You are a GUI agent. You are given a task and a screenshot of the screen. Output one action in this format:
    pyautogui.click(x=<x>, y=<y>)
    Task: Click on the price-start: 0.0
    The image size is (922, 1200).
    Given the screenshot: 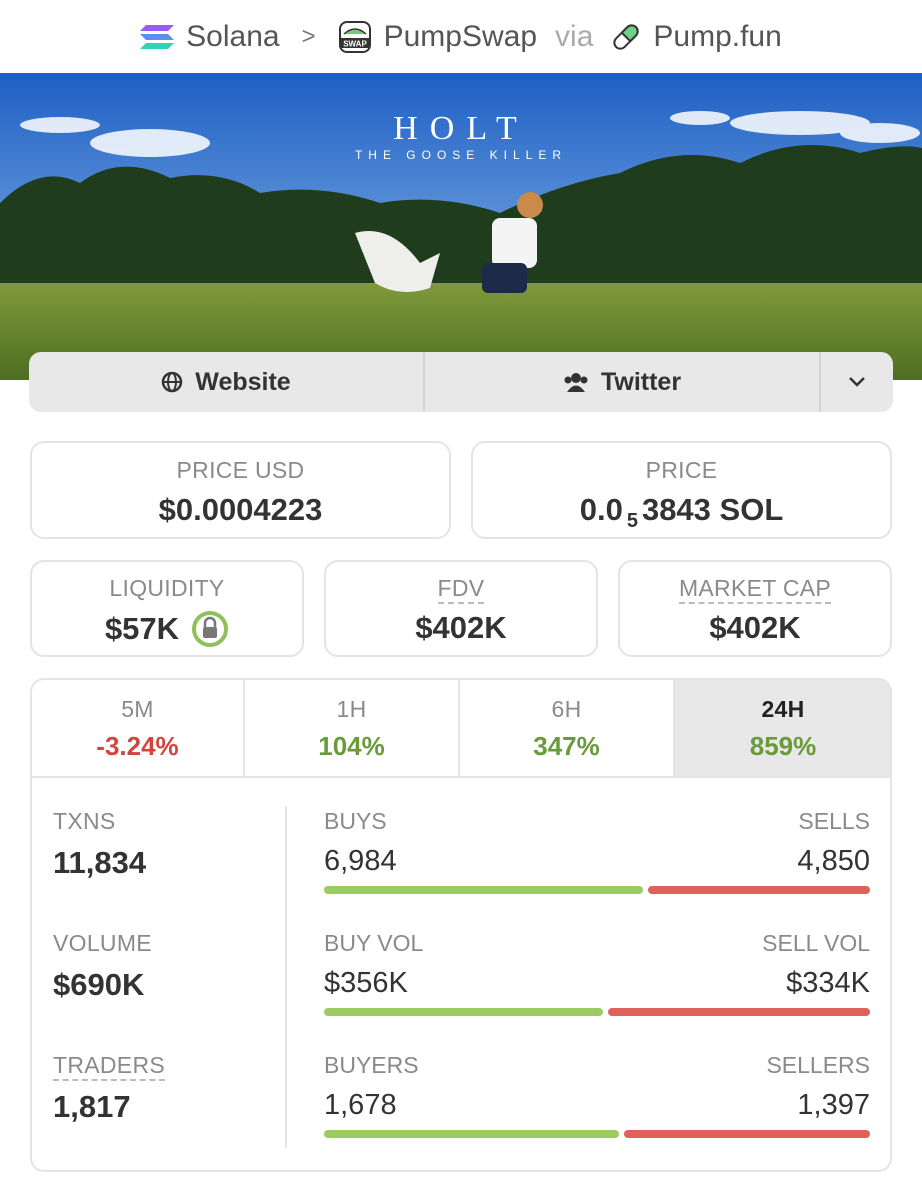 What is the action you would take?
    pyautogui.click(x=601, y=509)
    